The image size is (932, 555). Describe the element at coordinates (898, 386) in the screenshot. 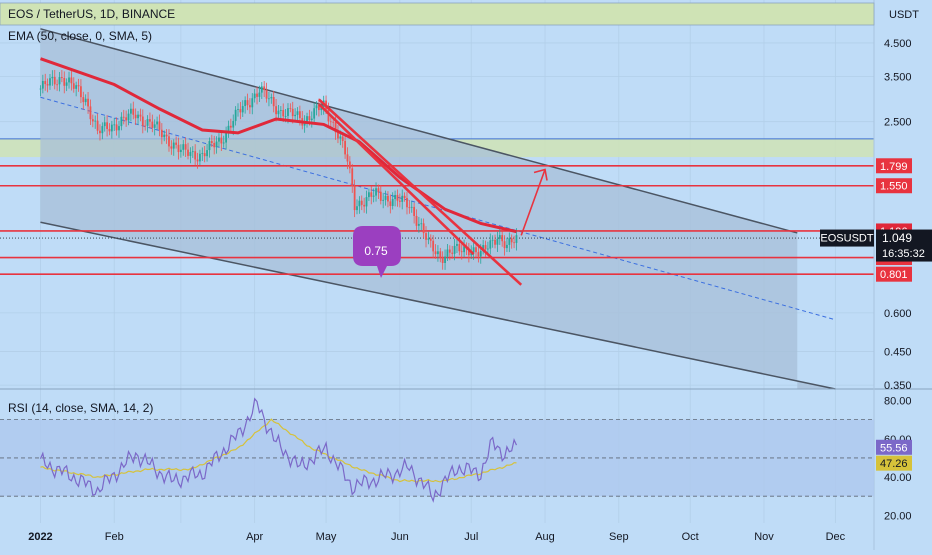

I see `price-tick-label: 0.350` at that location.